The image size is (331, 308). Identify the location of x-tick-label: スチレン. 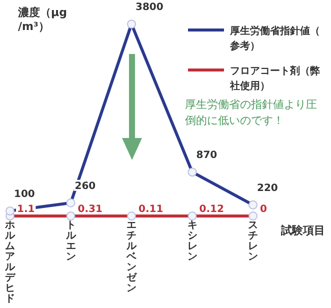
(253, 241).